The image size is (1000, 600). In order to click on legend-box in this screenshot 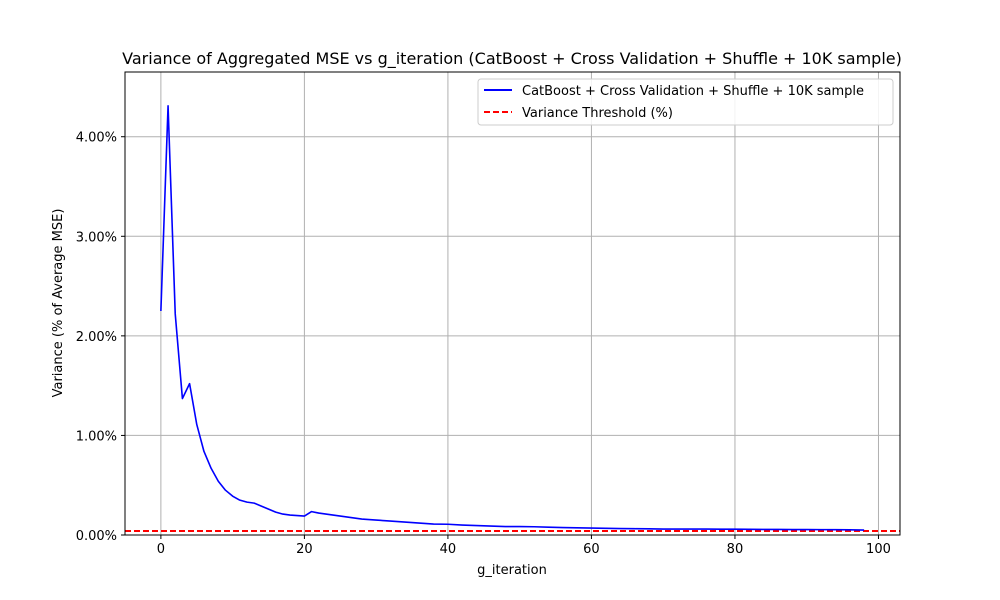, I will do `click(685, 102)`.